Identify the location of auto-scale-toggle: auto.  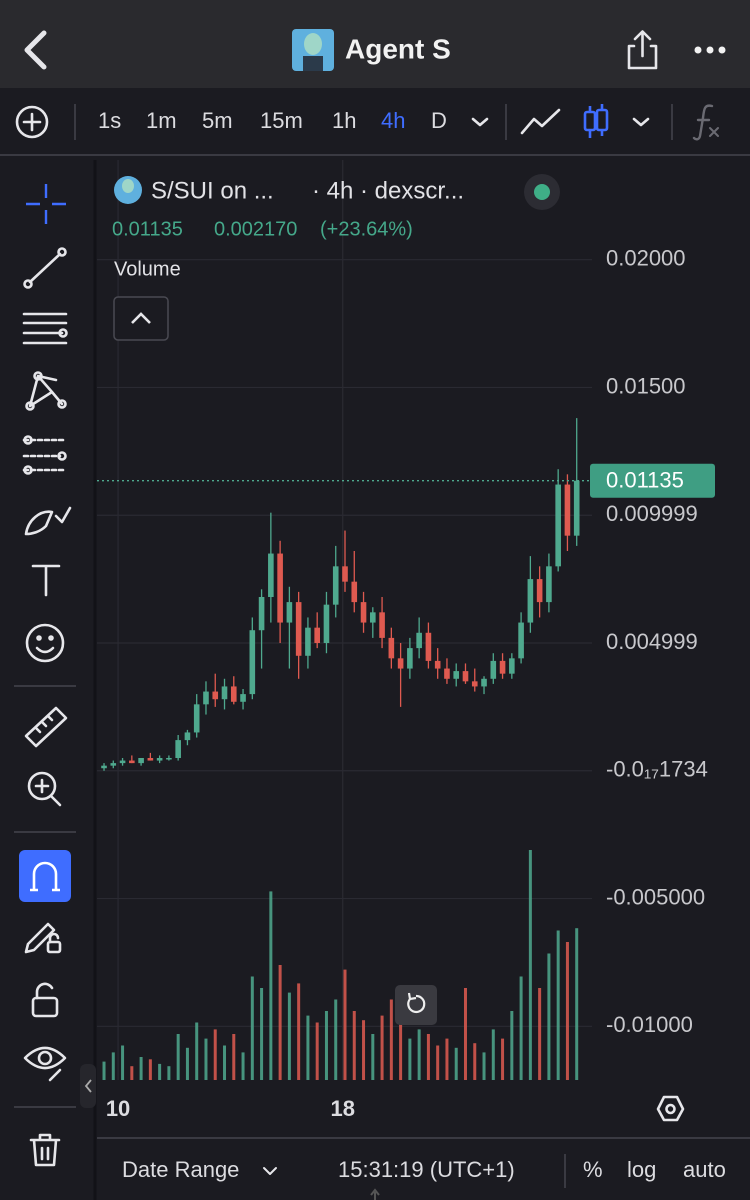
(704, 1169).